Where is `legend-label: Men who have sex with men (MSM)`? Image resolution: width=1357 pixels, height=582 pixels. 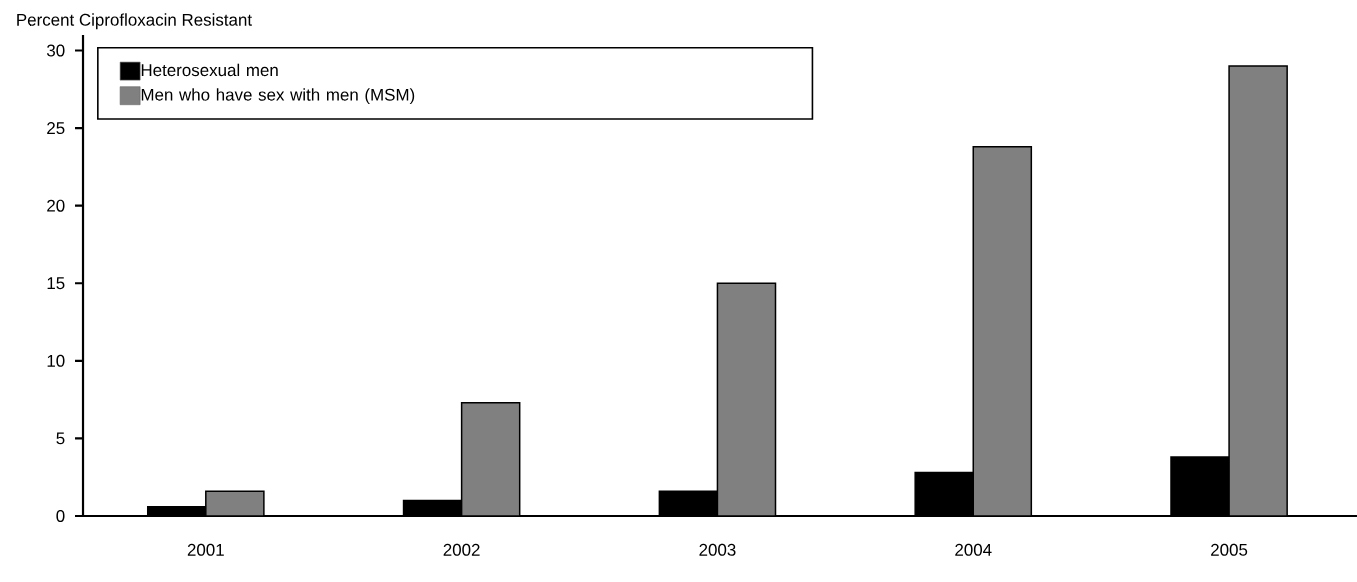
legend-label: Men who have sex with men (MSM) is located at coordinates (278, 96).